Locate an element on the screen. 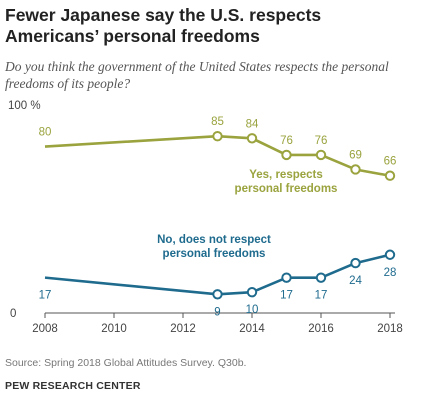 The height and width of the screenshot is (409, 423). data-label: 80 is located at coordinates (45, 133).